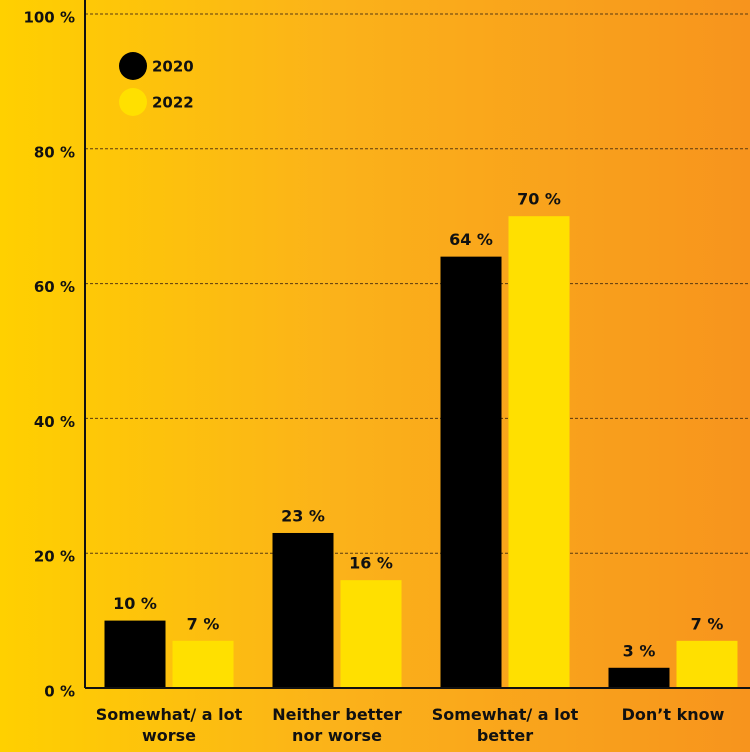  What do you see at coordinates (49, 18) in the screenshot?
I see `y-tick-label: 100 %` at bounding box center [49, 18].